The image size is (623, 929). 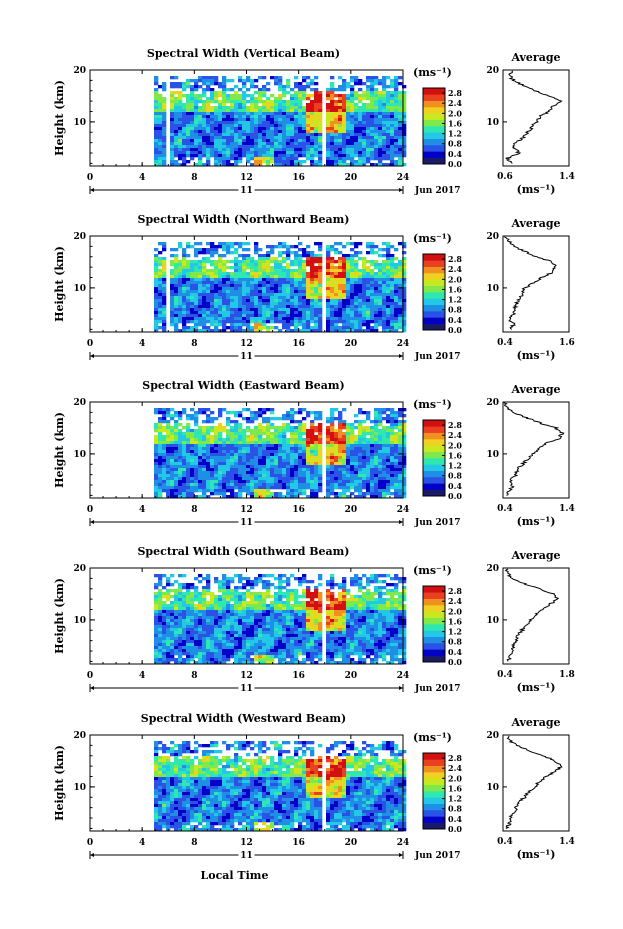 I want to click on average-panel: Average 10 20 0.4 1.6(ms⁻¹), so click(x=530, y=289).